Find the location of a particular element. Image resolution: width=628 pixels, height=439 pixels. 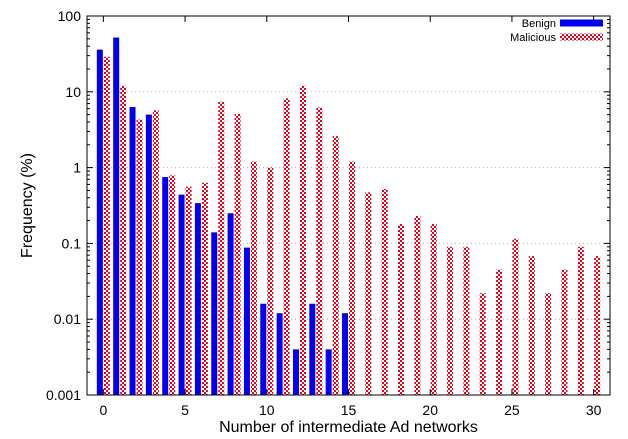

legend-swatch-malicious is located at coordinates (581, 37).